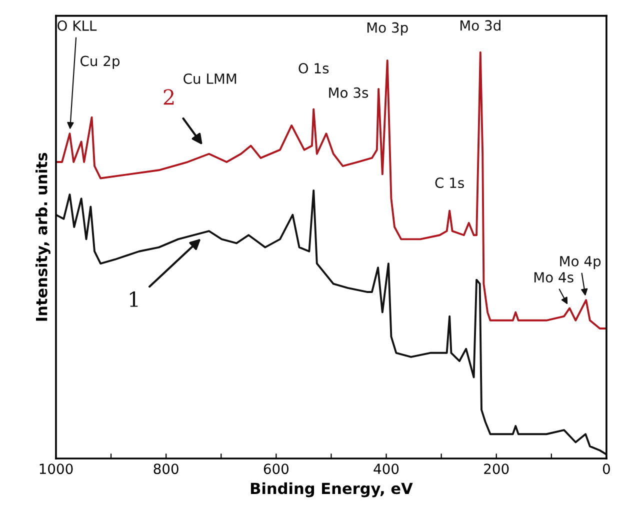 The height and width of the screenshot is (527, 622). Describe the element at coordinates (77, 25) in the screenshot. I see `annotation: O KLL` at that location.